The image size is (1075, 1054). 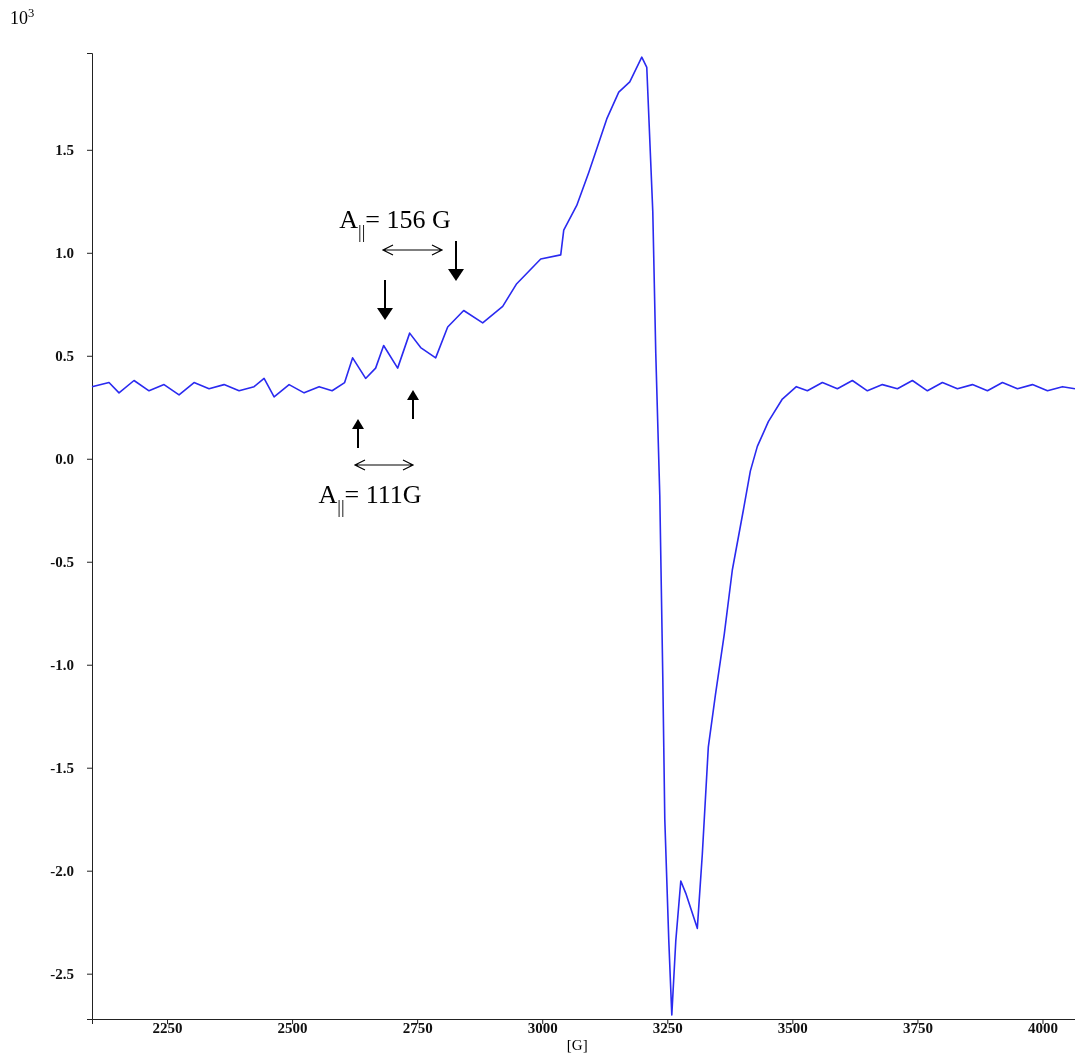 What do you see at coordinates (1042, 1028) in the screenshot?
I see `x-tick-label: 4000` at bounding box center [1042, 1028].